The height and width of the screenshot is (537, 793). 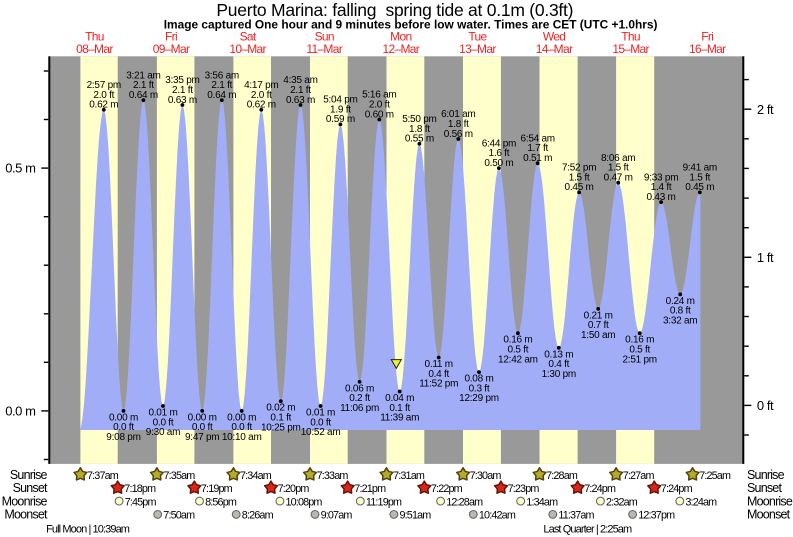 I want to click on svg-text: 0.08 m, so click(x=478, y=379).